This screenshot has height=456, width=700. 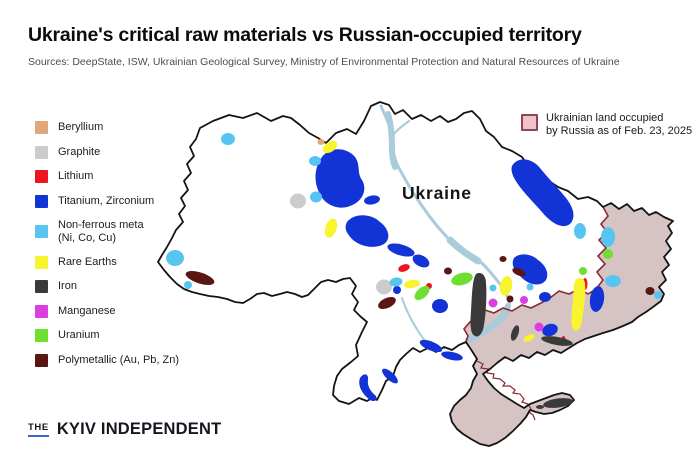 I want to click on legend-label-line1: Manganese, so click(x=87, y=310).